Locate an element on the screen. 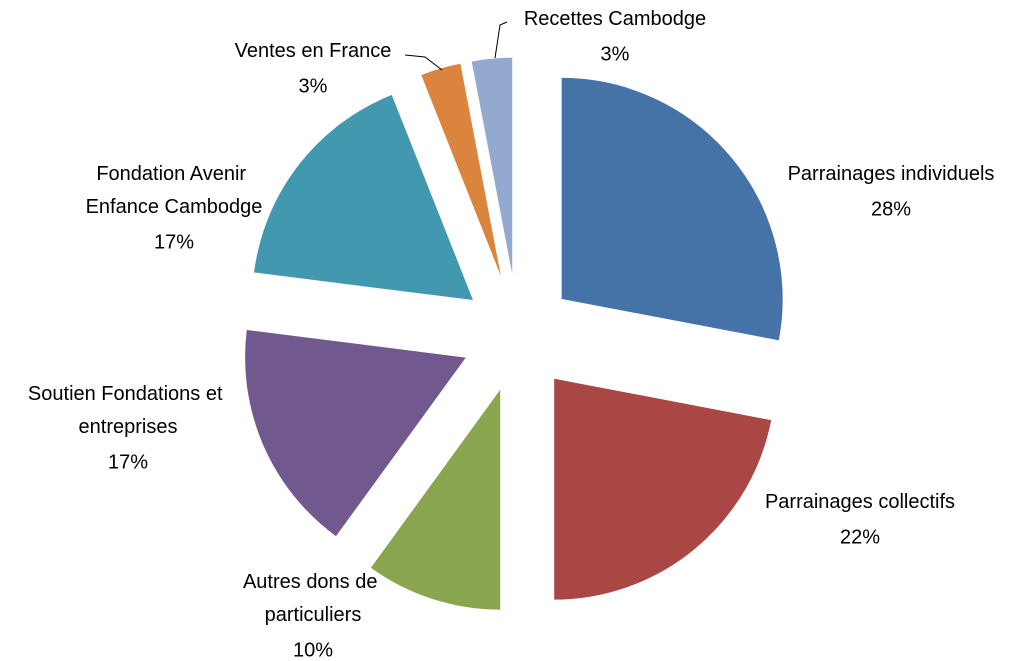  slice-label: Autres dons de particuliers is located at coordinates (313, 598).